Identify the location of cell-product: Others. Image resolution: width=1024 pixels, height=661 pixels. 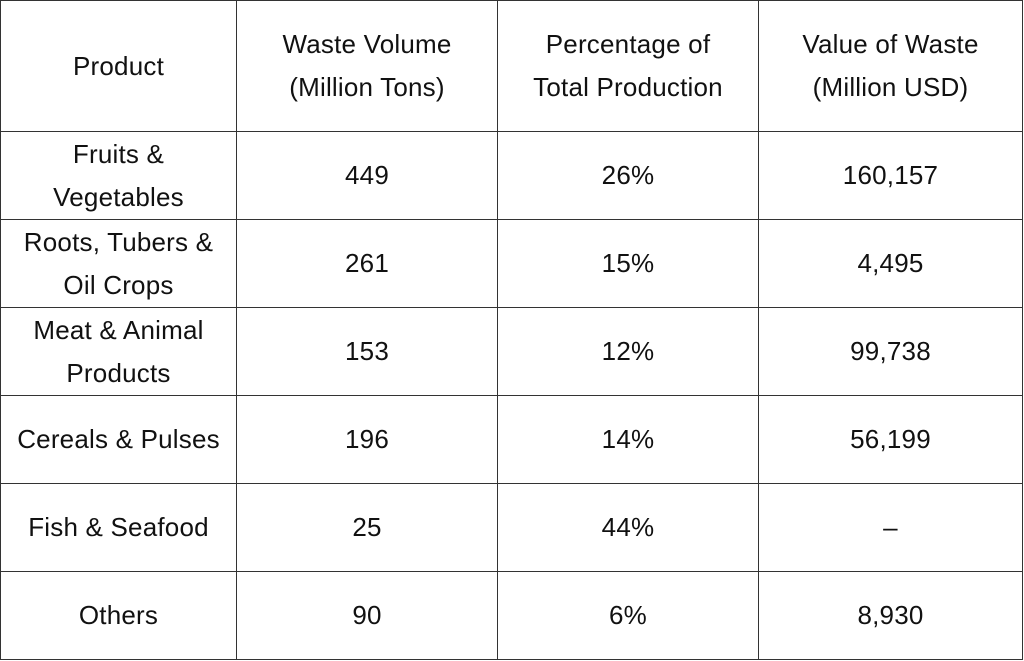
(118, 615).